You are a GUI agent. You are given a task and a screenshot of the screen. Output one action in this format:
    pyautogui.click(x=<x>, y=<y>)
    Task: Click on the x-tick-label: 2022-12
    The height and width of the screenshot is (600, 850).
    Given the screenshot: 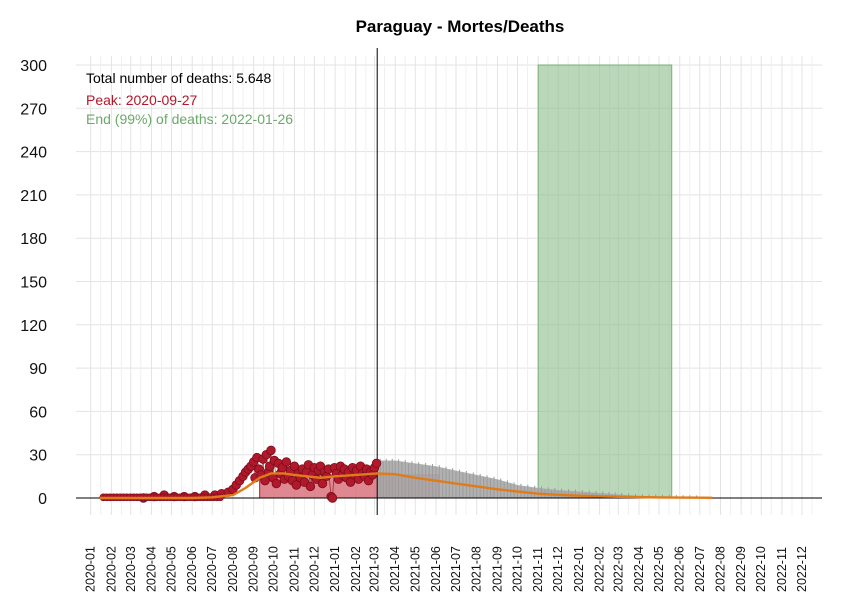 What is the action you would take?
    pyautogui.click(x=802, y=569)
    